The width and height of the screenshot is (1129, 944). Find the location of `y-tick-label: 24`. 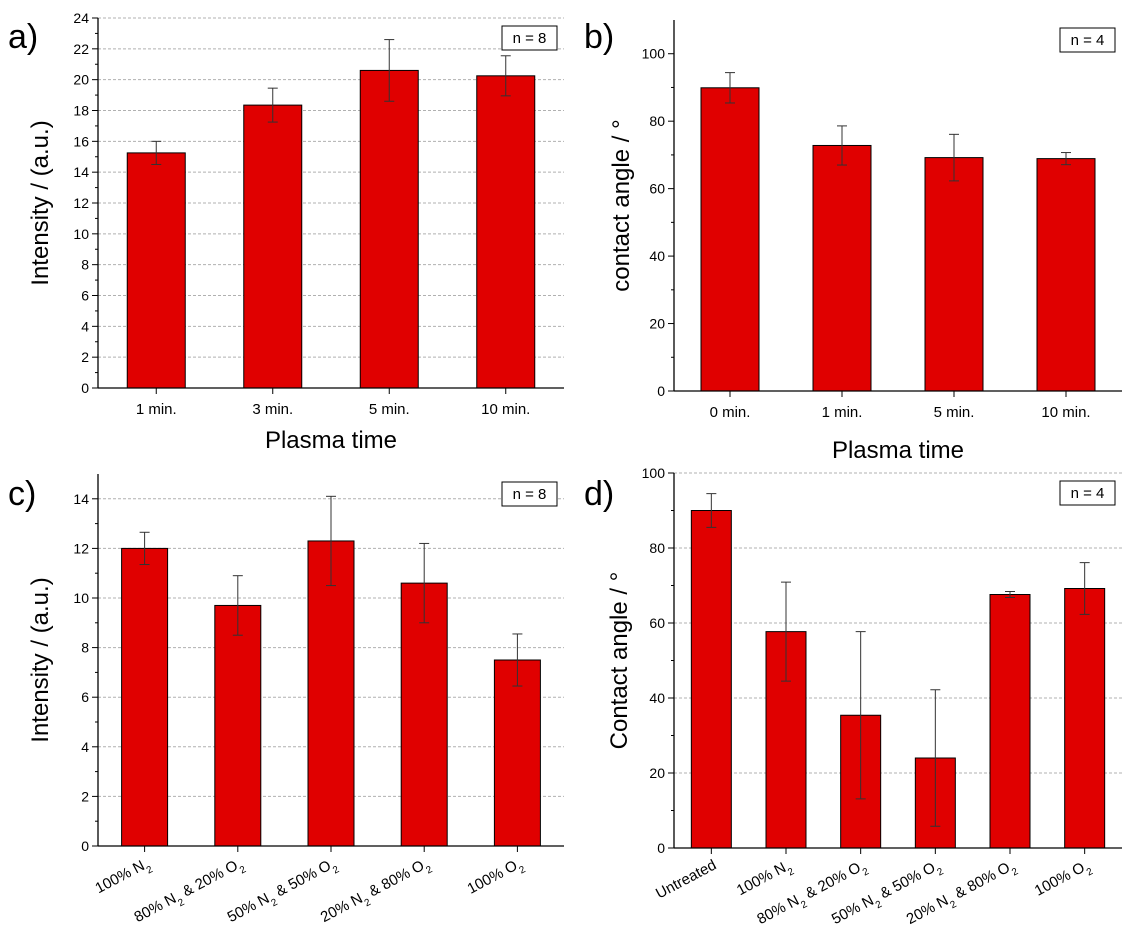

y-tick-label: 24 is located at coordinates (81, 18).